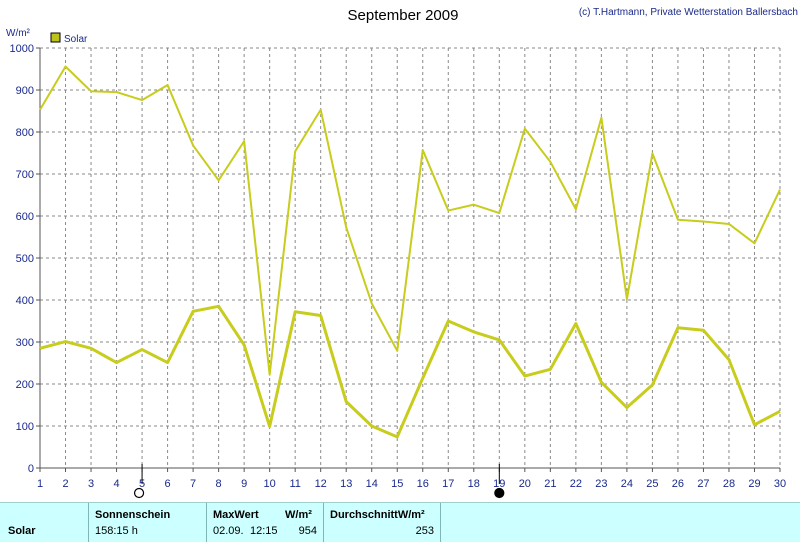 The width and height of the screenshot is (800, 542). I want to click on x-tick-label: 11, so click(294, 484).